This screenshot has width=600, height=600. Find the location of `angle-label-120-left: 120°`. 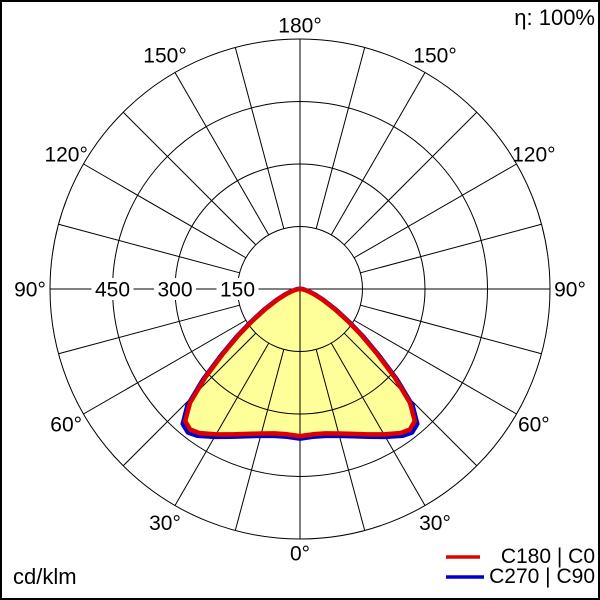

angle-label-120-left: 120° is located at coordinates (65, 154).